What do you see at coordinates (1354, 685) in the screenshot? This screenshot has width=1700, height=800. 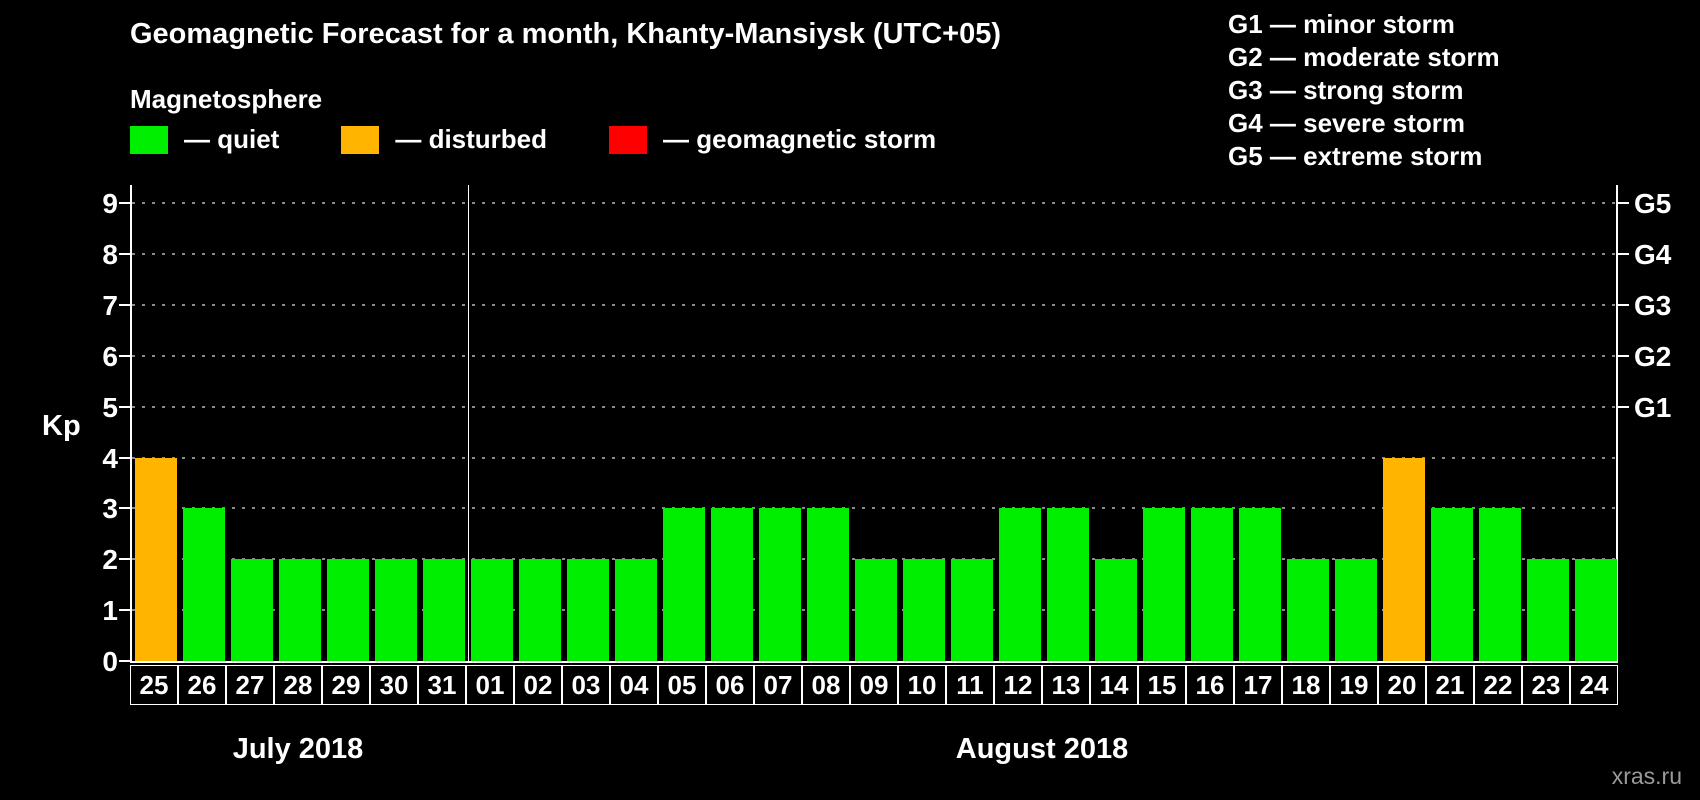 I see `x-label-day-19: 19` at bounding box center [1354, 685].